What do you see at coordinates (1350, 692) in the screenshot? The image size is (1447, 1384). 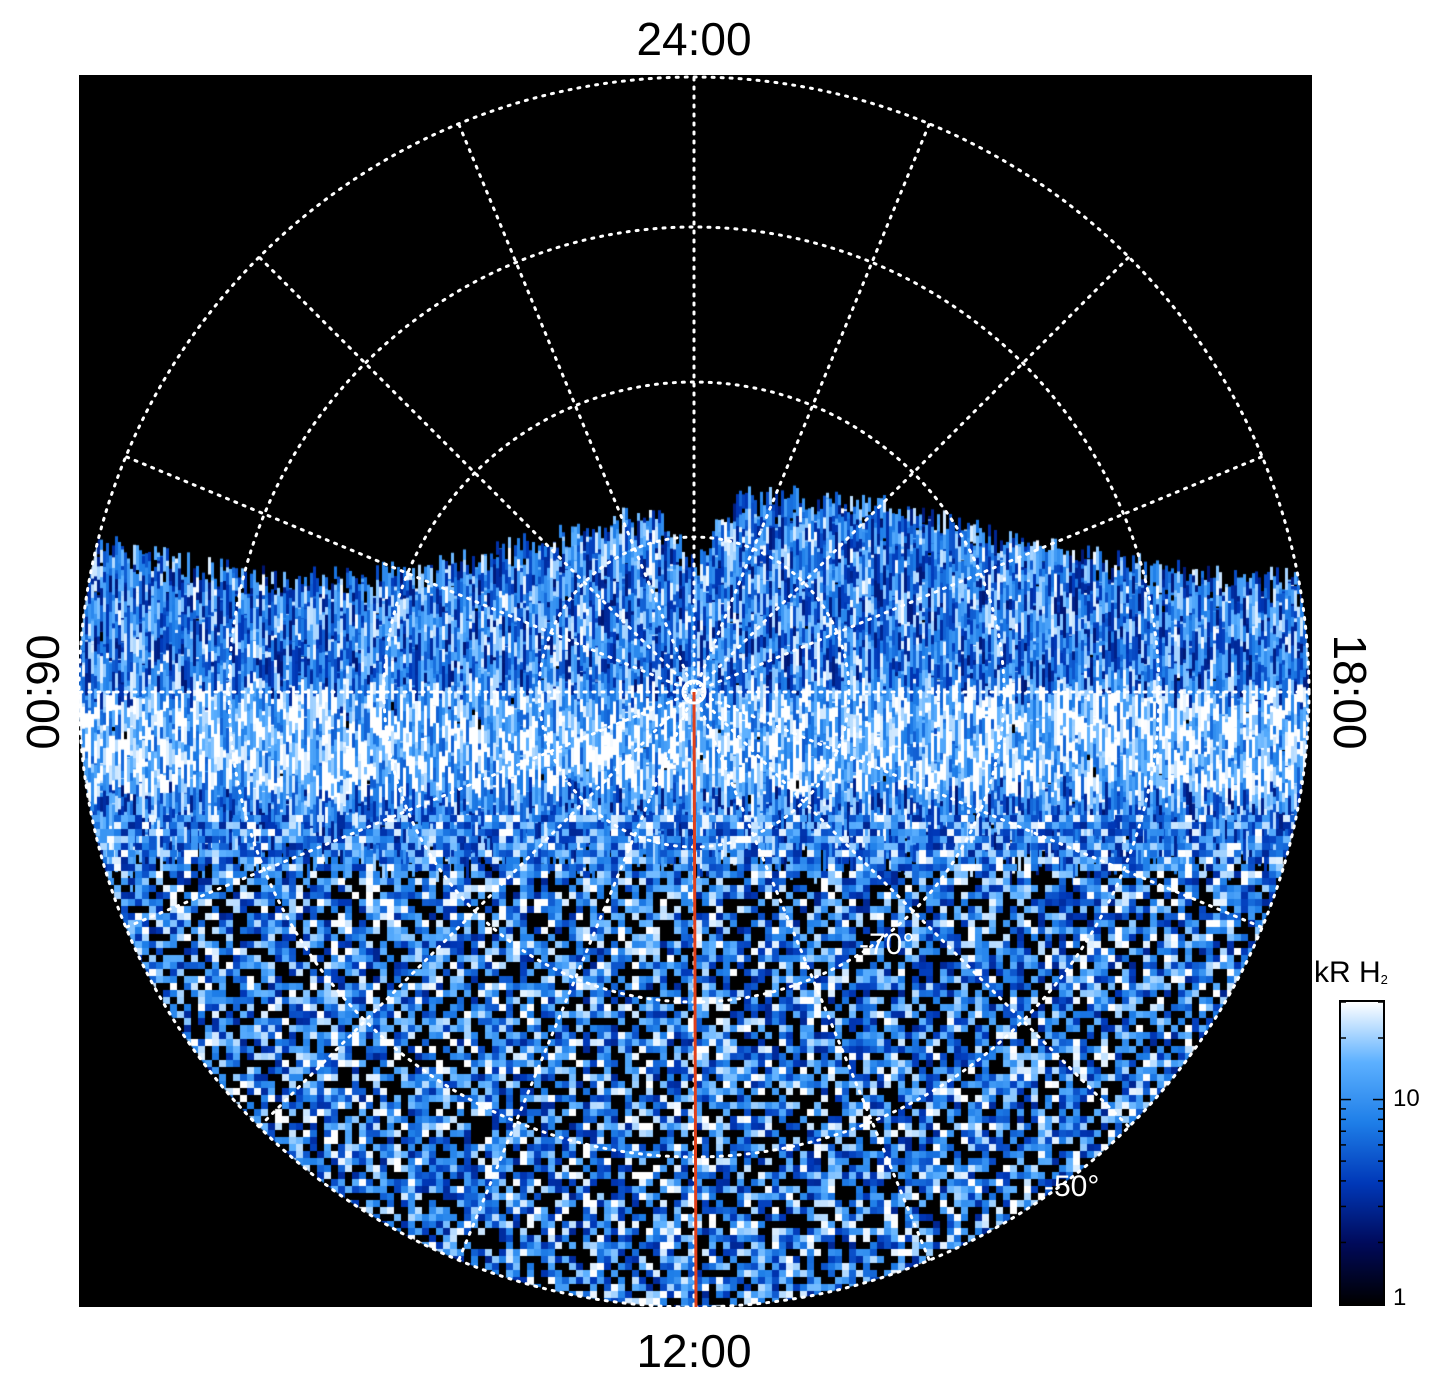 I see `local-time-label-18: 18:00` at bounding box center [1350, 692].